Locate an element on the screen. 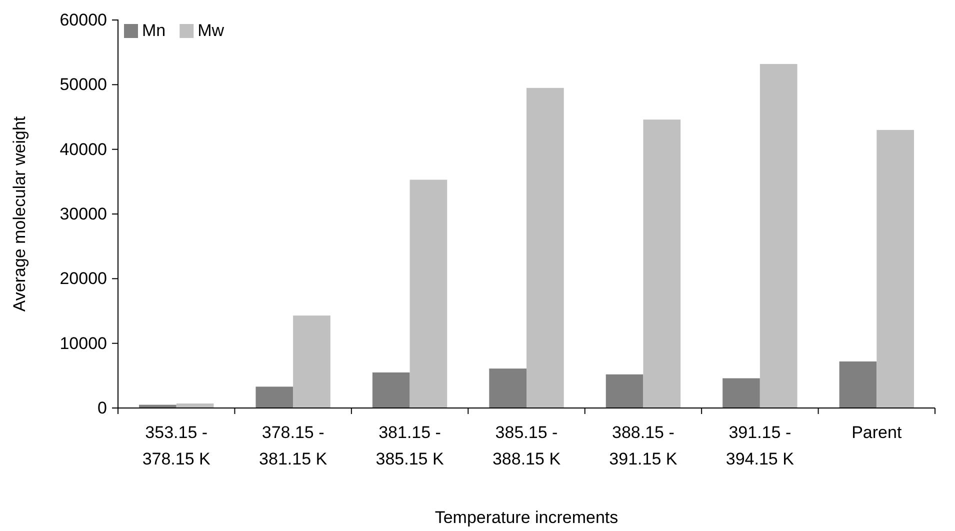  y-tick-label: 0 is located at coordinates (102, 408).